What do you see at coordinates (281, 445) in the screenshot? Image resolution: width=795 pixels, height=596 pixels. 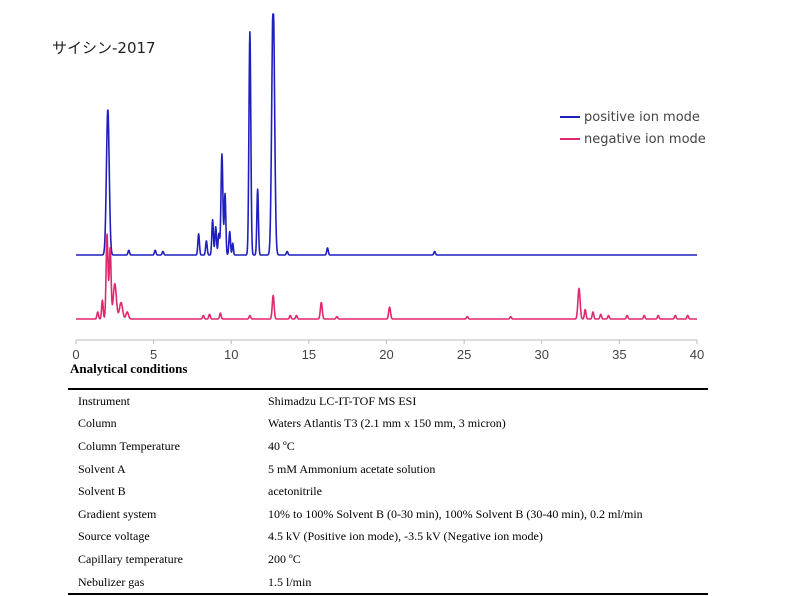 I see `condition-value: 40 ºC` at bounding box center [281, 445].